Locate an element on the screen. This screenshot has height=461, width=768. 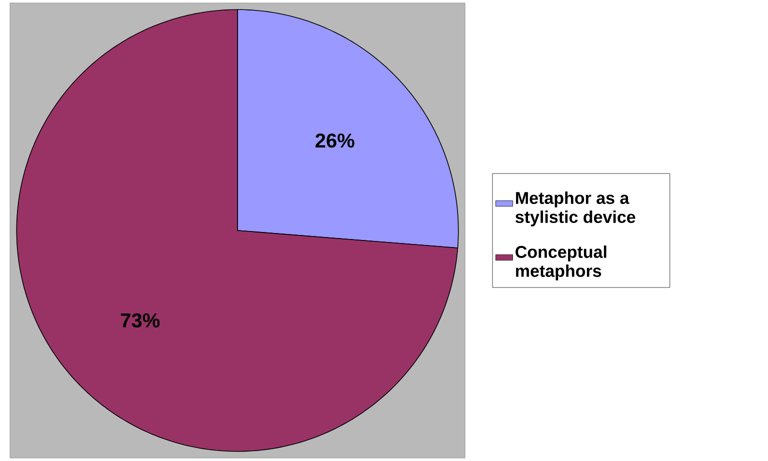
legend-label: Metaphor as a stylistic device is located at coordinates (575, 209).